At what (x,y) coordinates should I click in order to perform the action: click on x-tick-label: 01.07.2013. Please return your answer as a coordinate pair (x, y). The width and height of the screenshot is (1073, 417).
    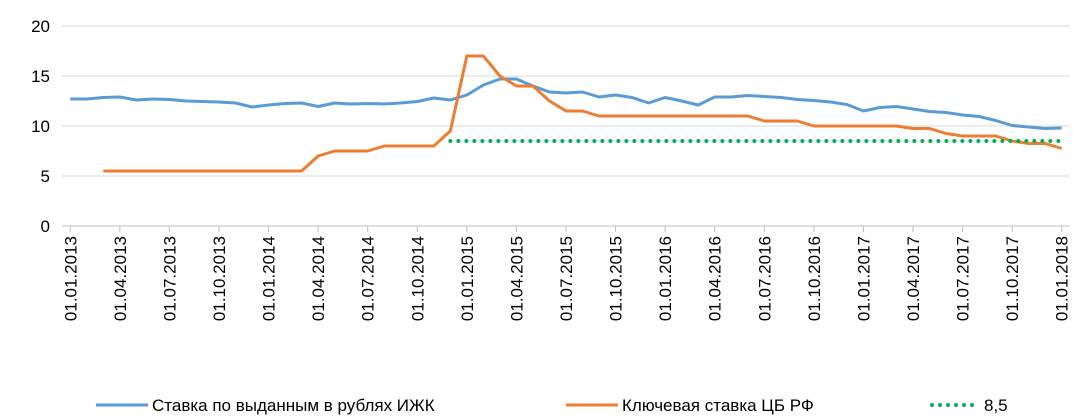
    Looking at the image, I should click on (169, 278).